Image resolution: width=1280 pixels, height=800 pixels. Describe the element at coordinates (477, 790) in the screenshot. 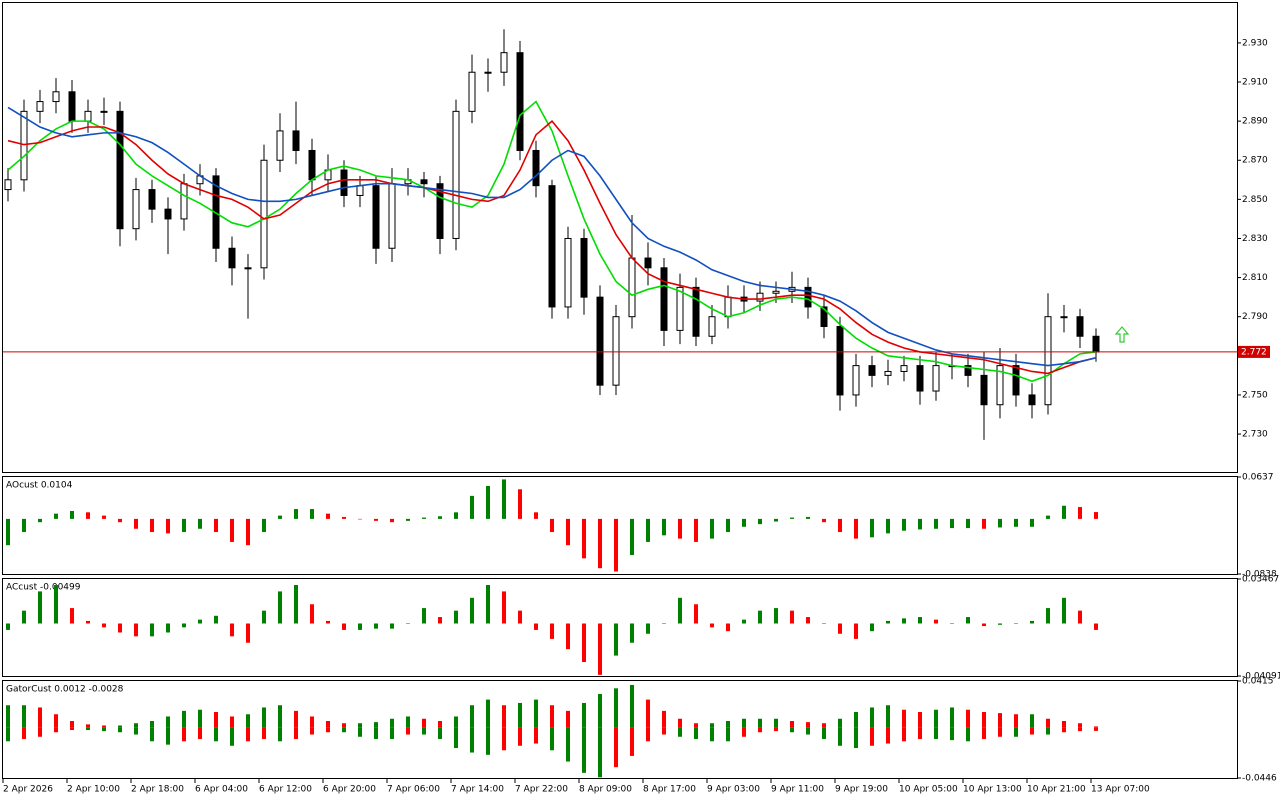

I see `x-tick-label: 7 Apr 14:00` at that location.